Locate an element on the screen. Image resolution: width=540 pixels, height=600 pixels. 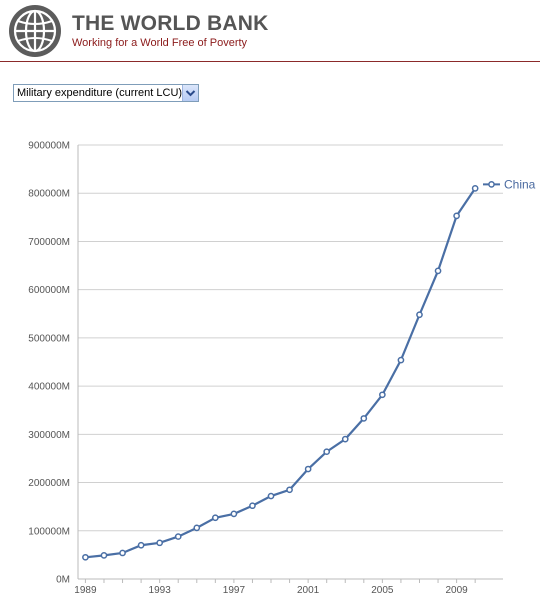
y-tick-label: 300000M is located at coordinates (49, 435).